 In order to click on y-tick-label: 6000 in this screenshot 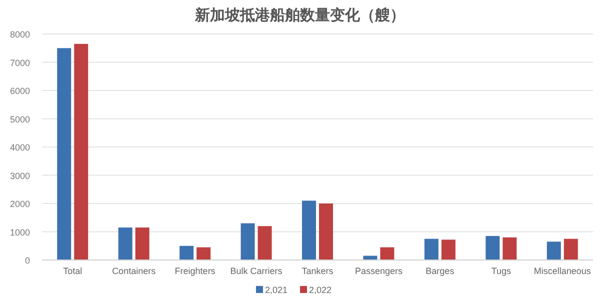, I will do `click(20, 91)`.